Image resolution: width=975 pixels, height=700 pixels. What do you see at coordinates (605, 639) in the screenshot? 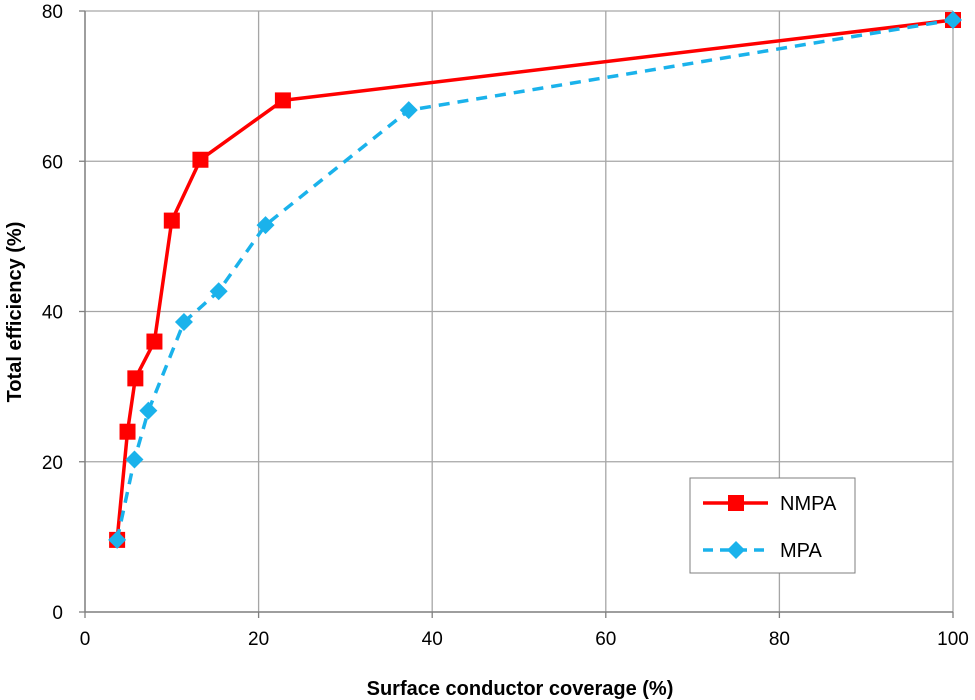
I see `x-tick-label: 60` at bounding box center [605, 639].